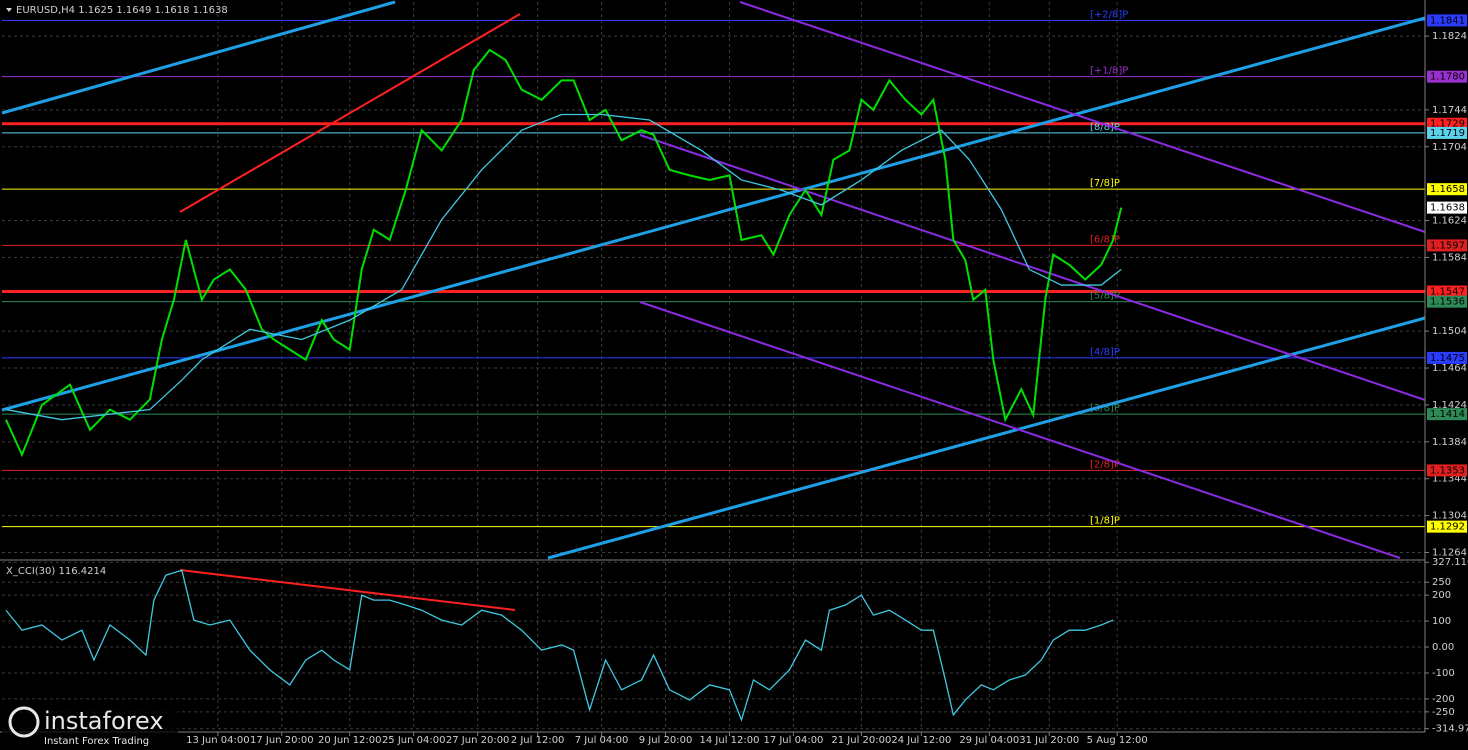 Image resolution: width=1468 pixels, height=750 pixels. What do you see at coordinates (218, 740) in the screenshot?
I see `x-tick-label: 13 Jun 04:00` at bounding box center [218, 740].